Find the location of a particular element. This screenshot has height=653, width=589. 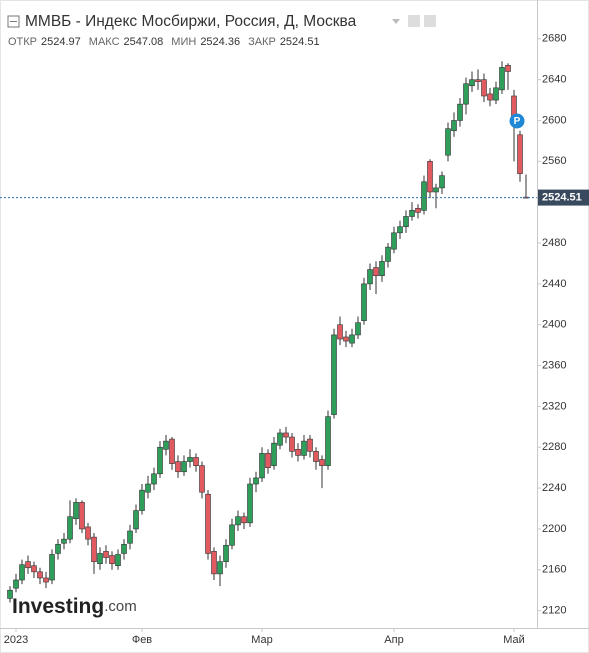

y-tick-label: 2240 is located at coordinates (554, 488).